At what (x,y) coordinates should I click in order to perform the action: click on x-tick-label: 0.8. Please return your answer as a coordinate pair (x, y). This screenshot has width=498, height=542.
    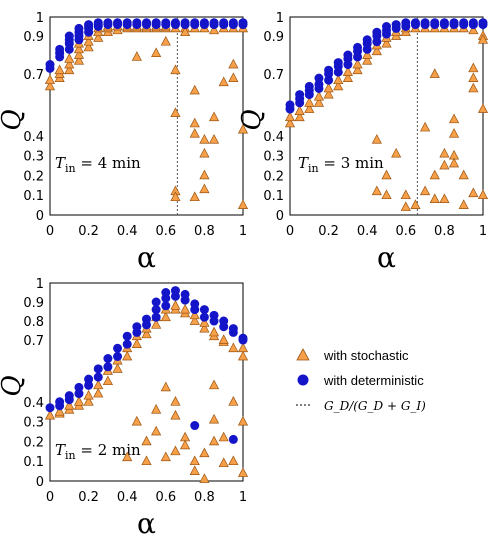
    Looking at the image, I should click on (204, 231).